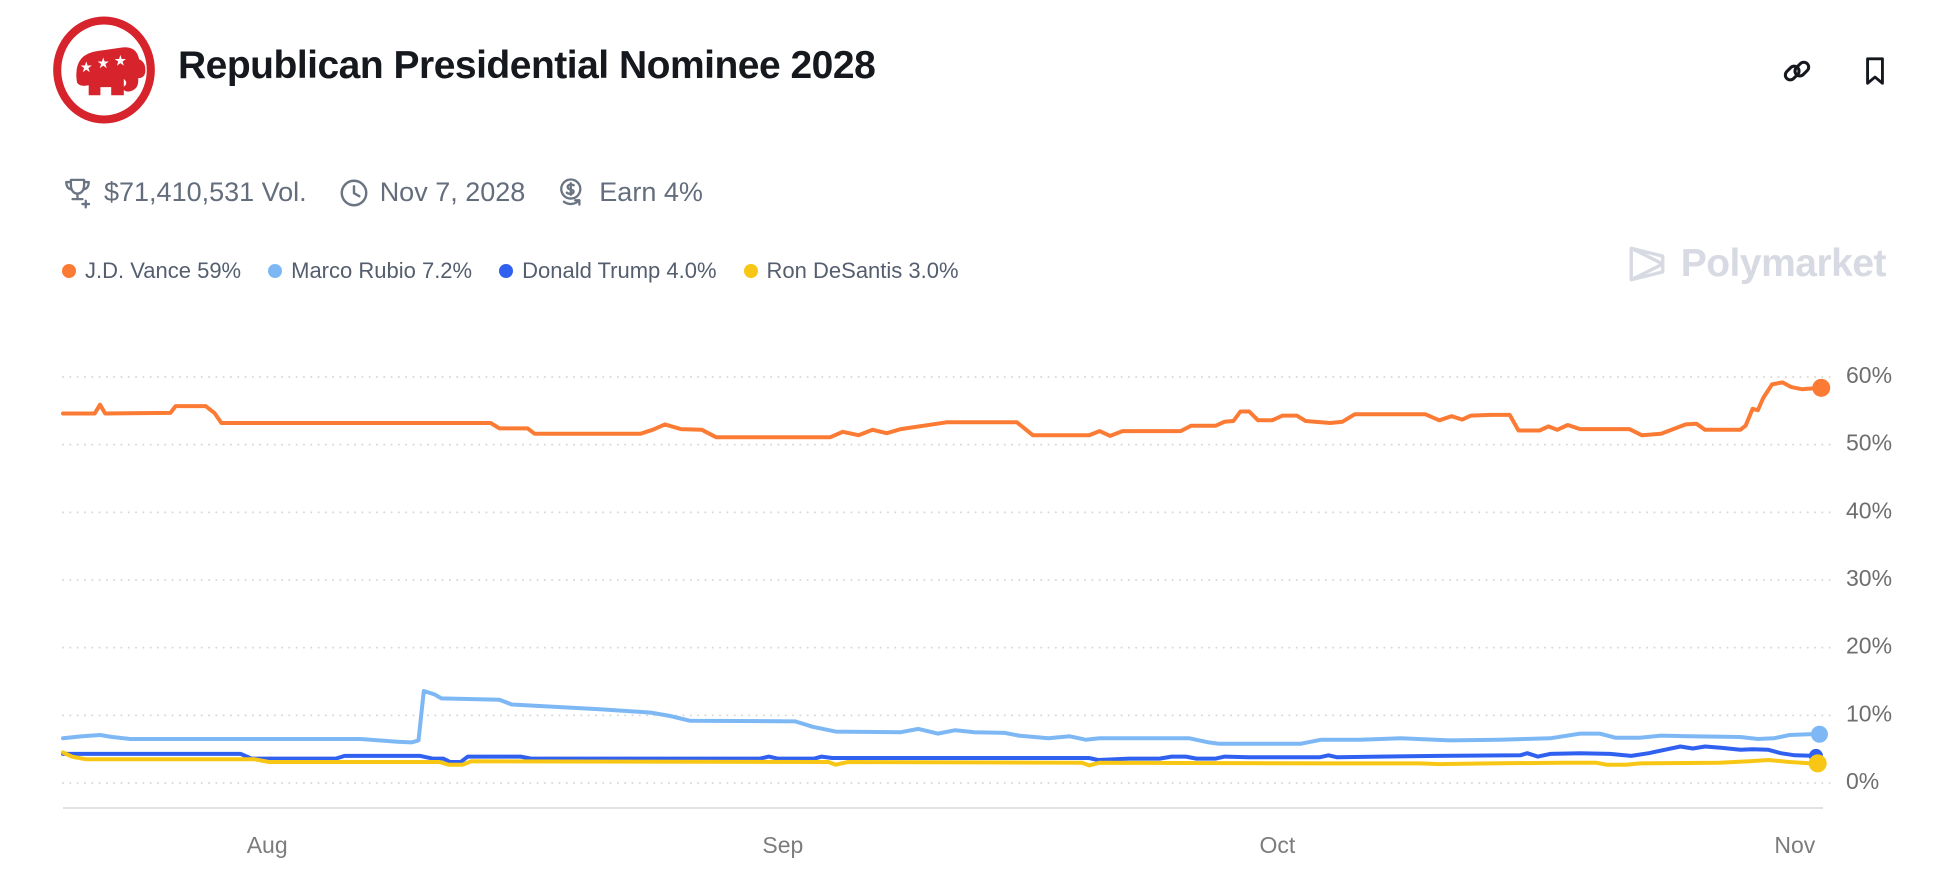  Describe the element at coordinates (1647, 264) in the screenshot. I see `polymarket-logo-icon` at that location.